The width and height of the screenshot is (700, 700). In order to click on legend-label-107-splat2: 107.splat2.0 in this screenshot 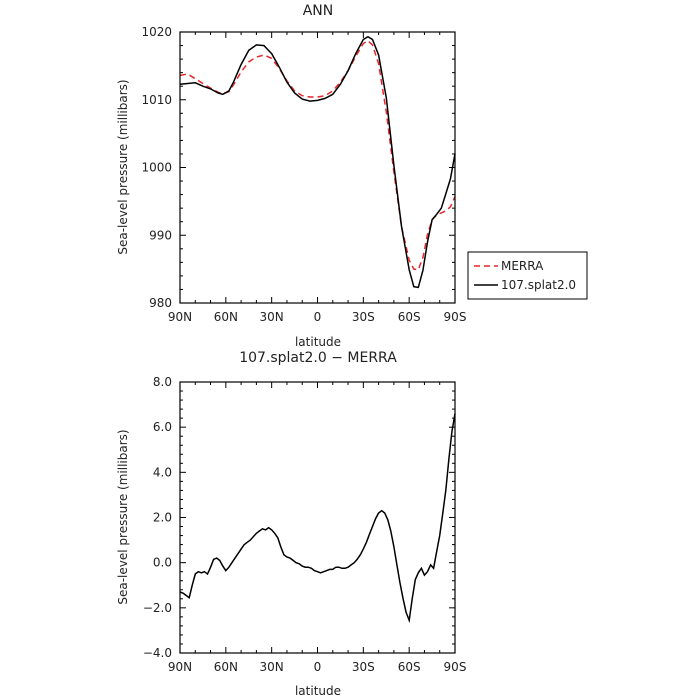, I will do `click(538, 285)`.